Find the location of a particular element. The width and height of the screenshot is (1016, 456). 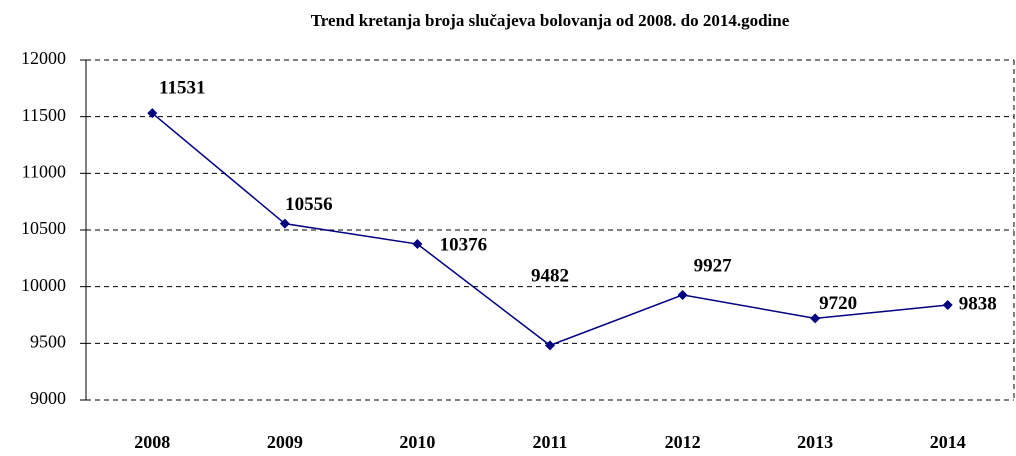

x-tick-label: 2014 is located at coordinates (948, 442).